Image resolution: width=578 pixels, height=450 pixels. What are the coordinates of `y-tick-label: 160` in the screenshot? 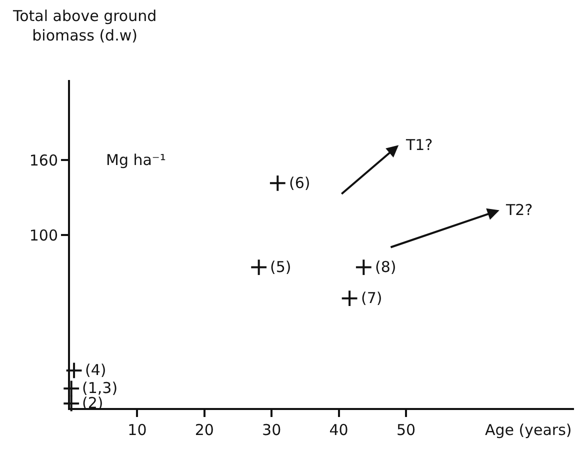 It's located at (43, 160).